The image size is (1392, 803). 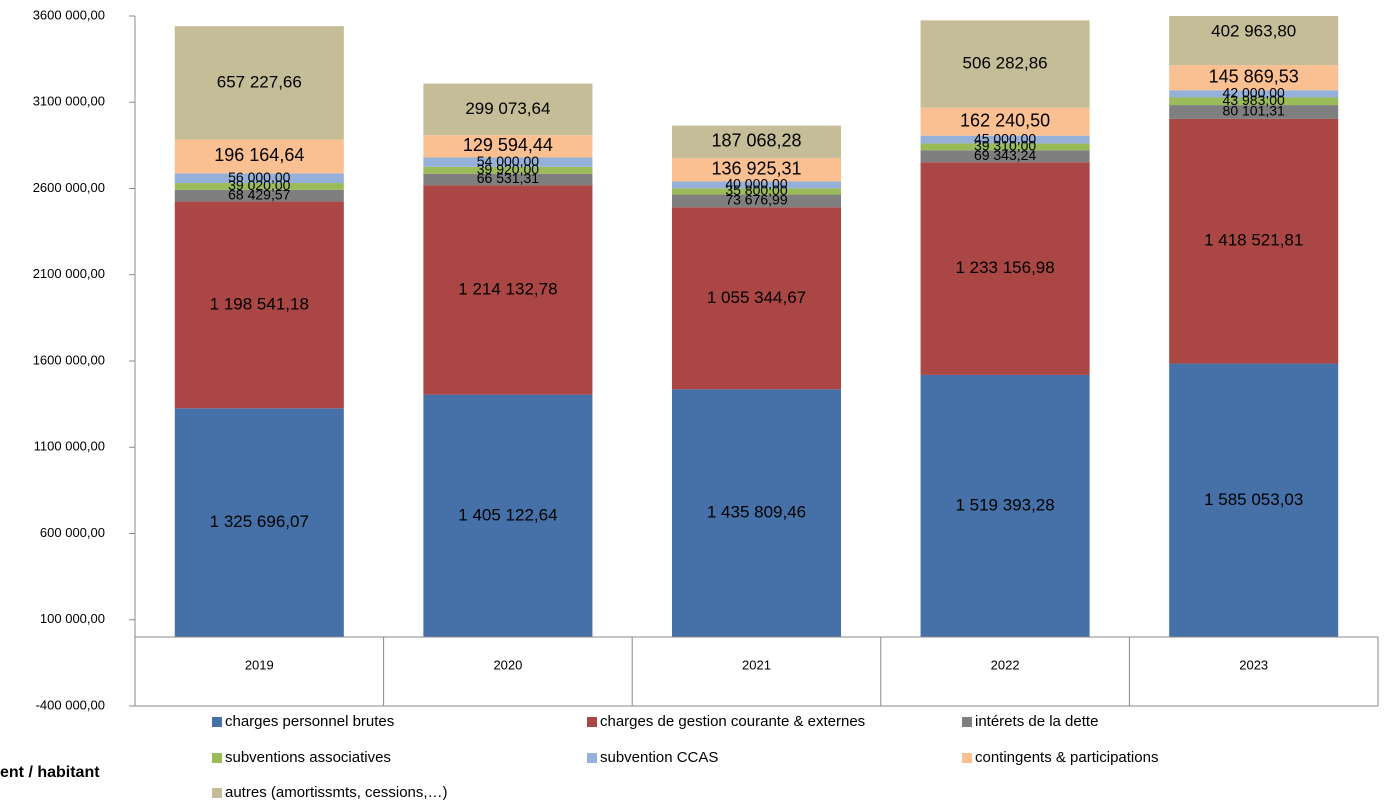 I want to click on legend-label: intérets de la dette, so click(x=1036, y=721).